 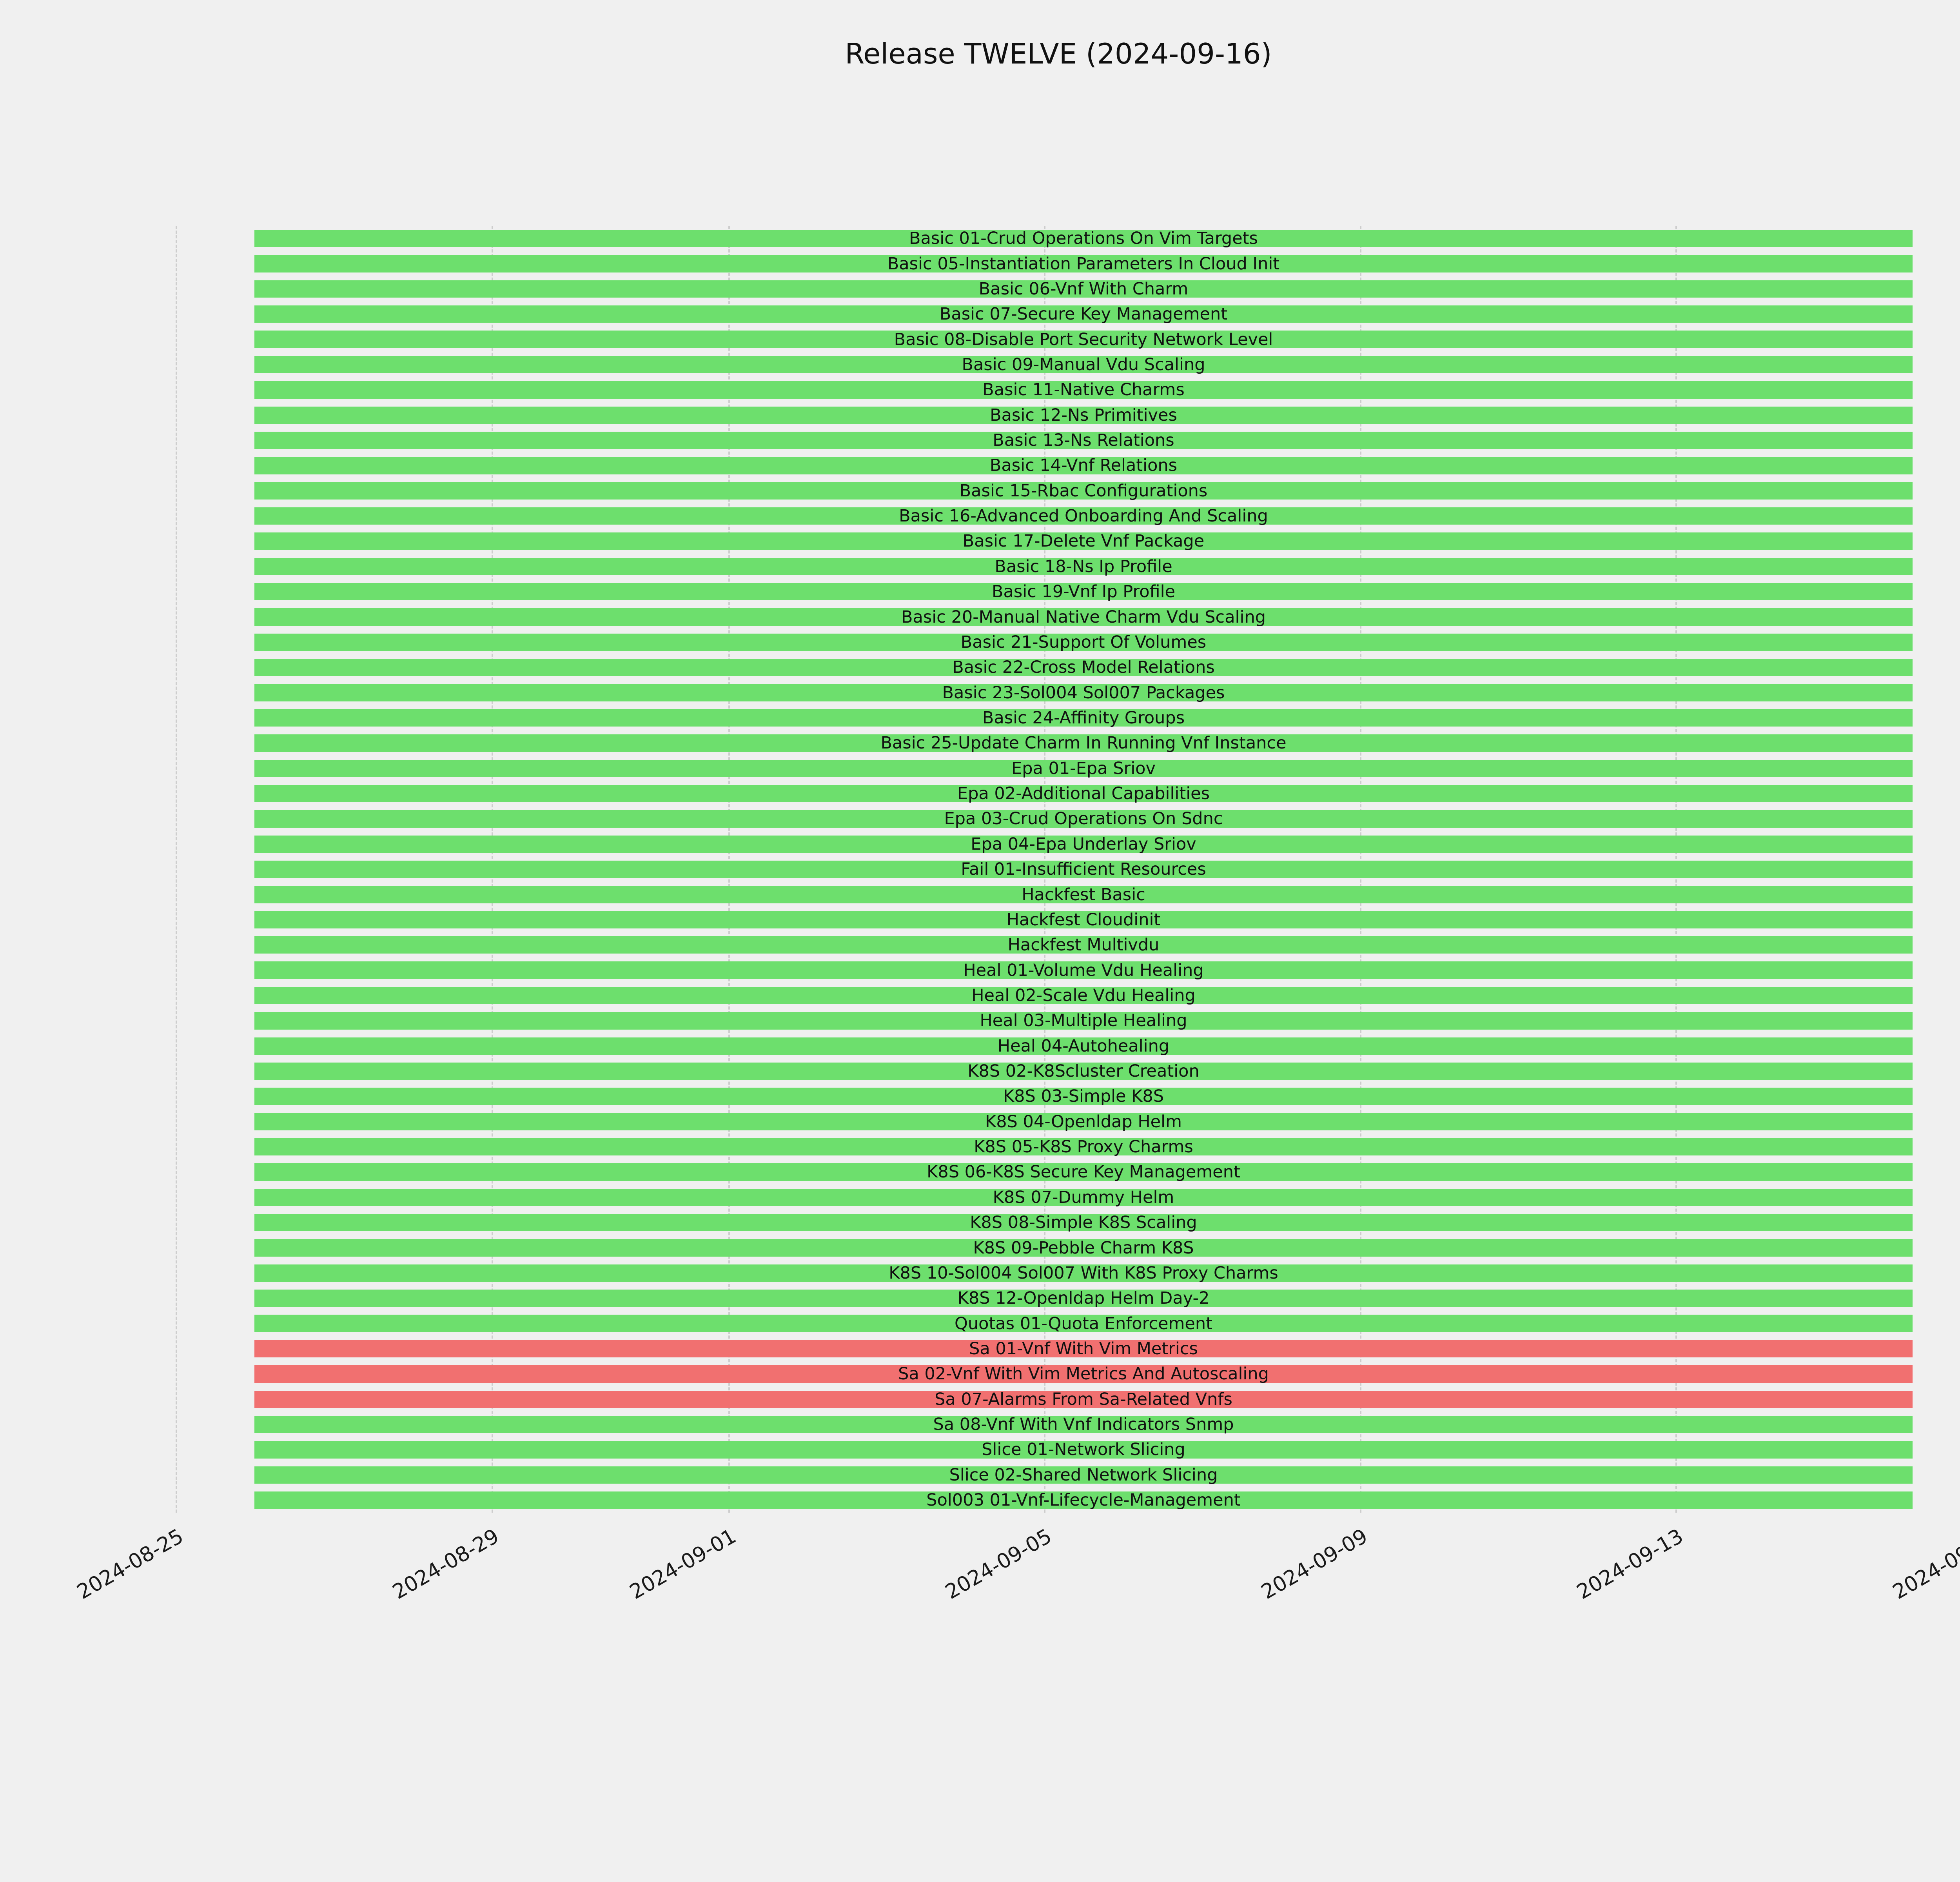 I want to click on task-row: Basic 01-Crud Operations On Vim Targets, so click(x=1083, y=238).